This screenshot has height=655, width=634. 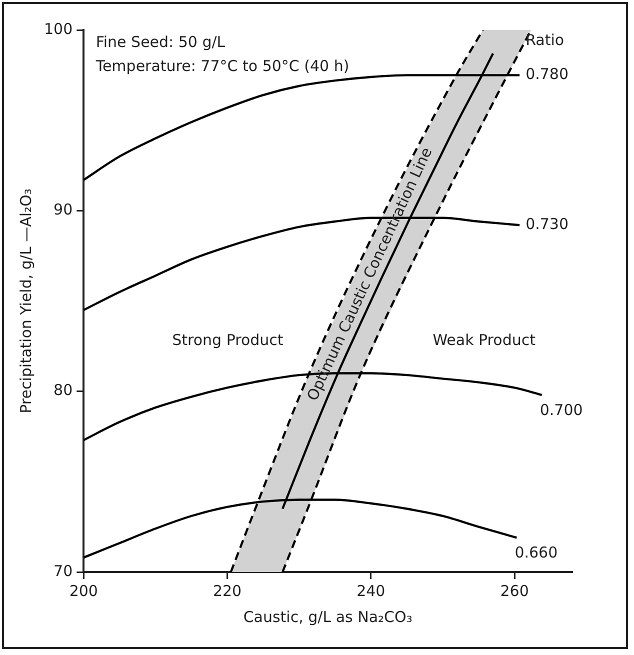 What do you see at coordinates (327, 617) in the screenshot?
I see `x-axis-title: Caustic, g/L as Na₂CO₃` at bounding box center [327, 617].